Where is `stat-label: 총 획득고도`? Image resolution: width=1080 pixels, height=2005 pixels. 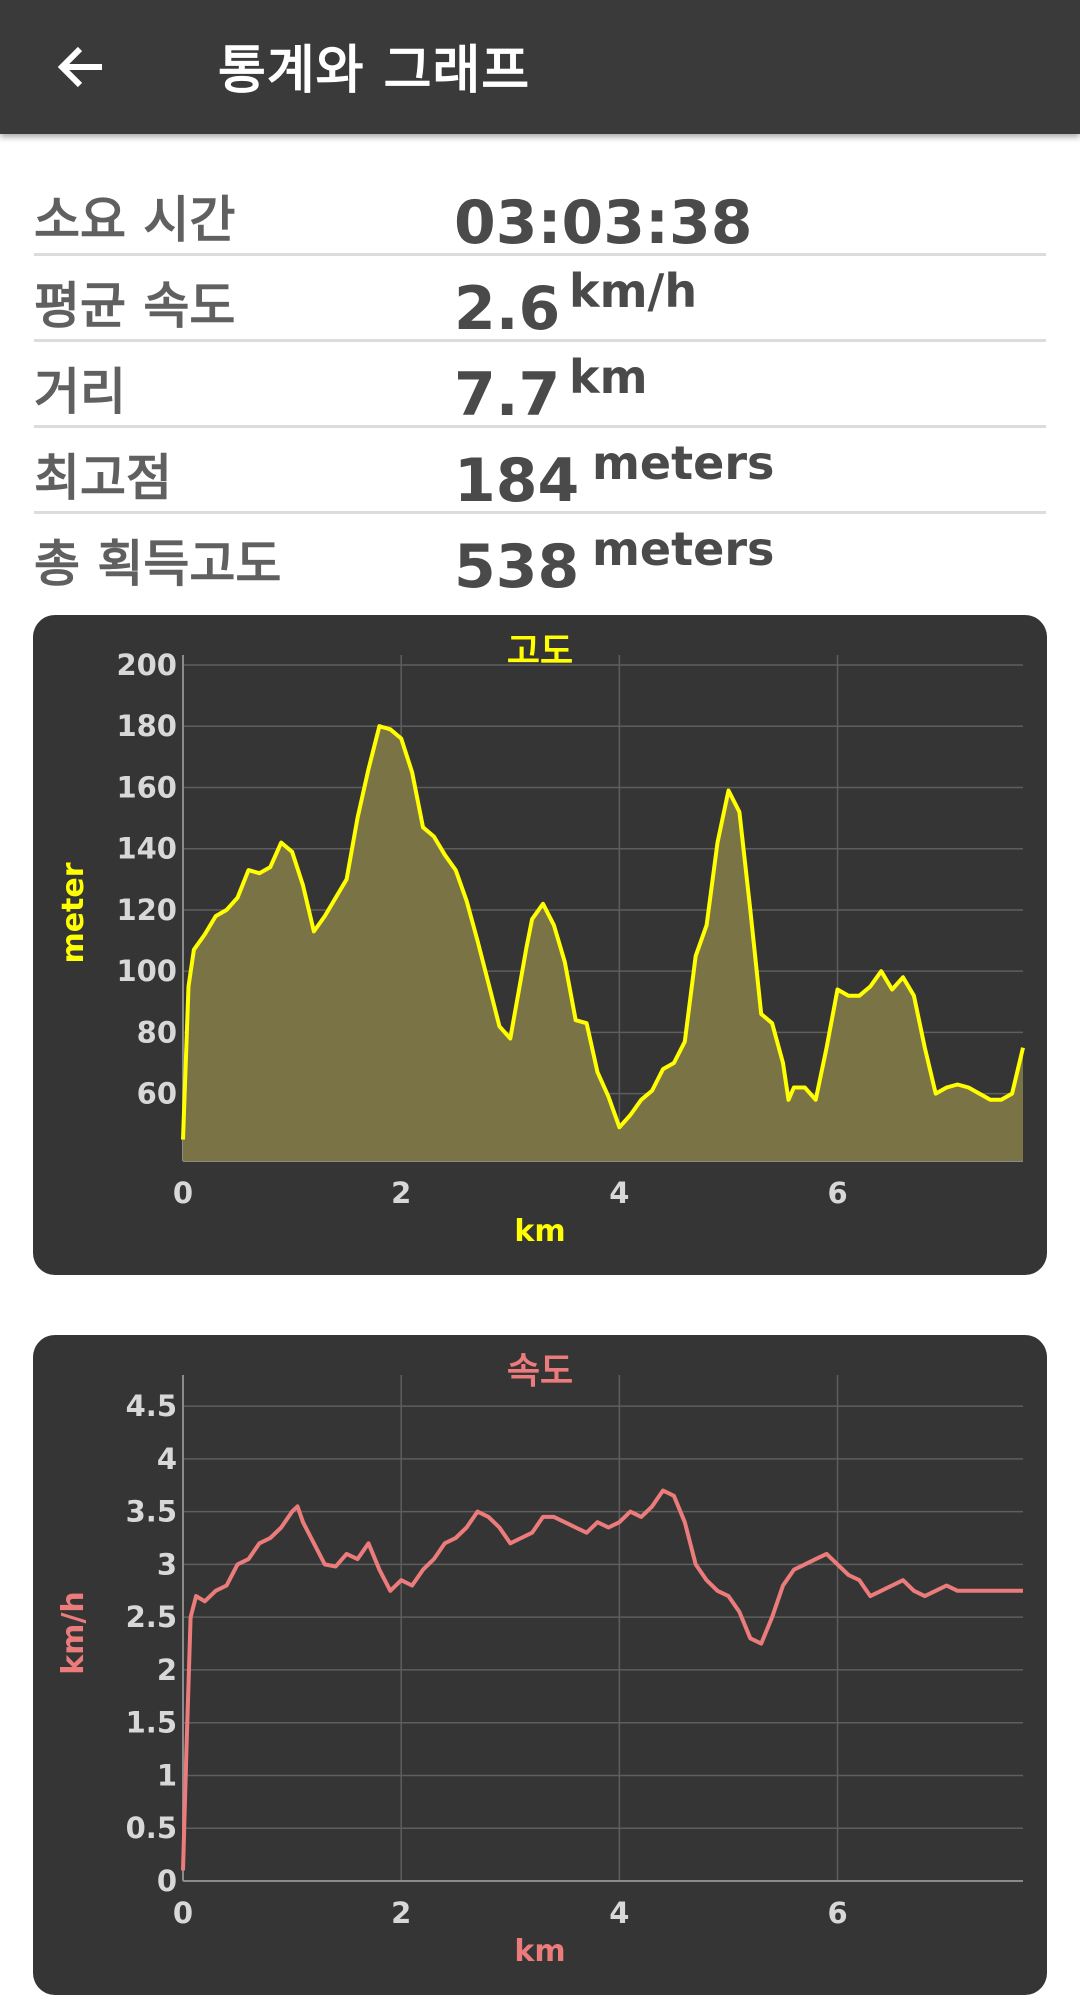 stat-label: 총 획득고도 is located at coordinates (158, 564).